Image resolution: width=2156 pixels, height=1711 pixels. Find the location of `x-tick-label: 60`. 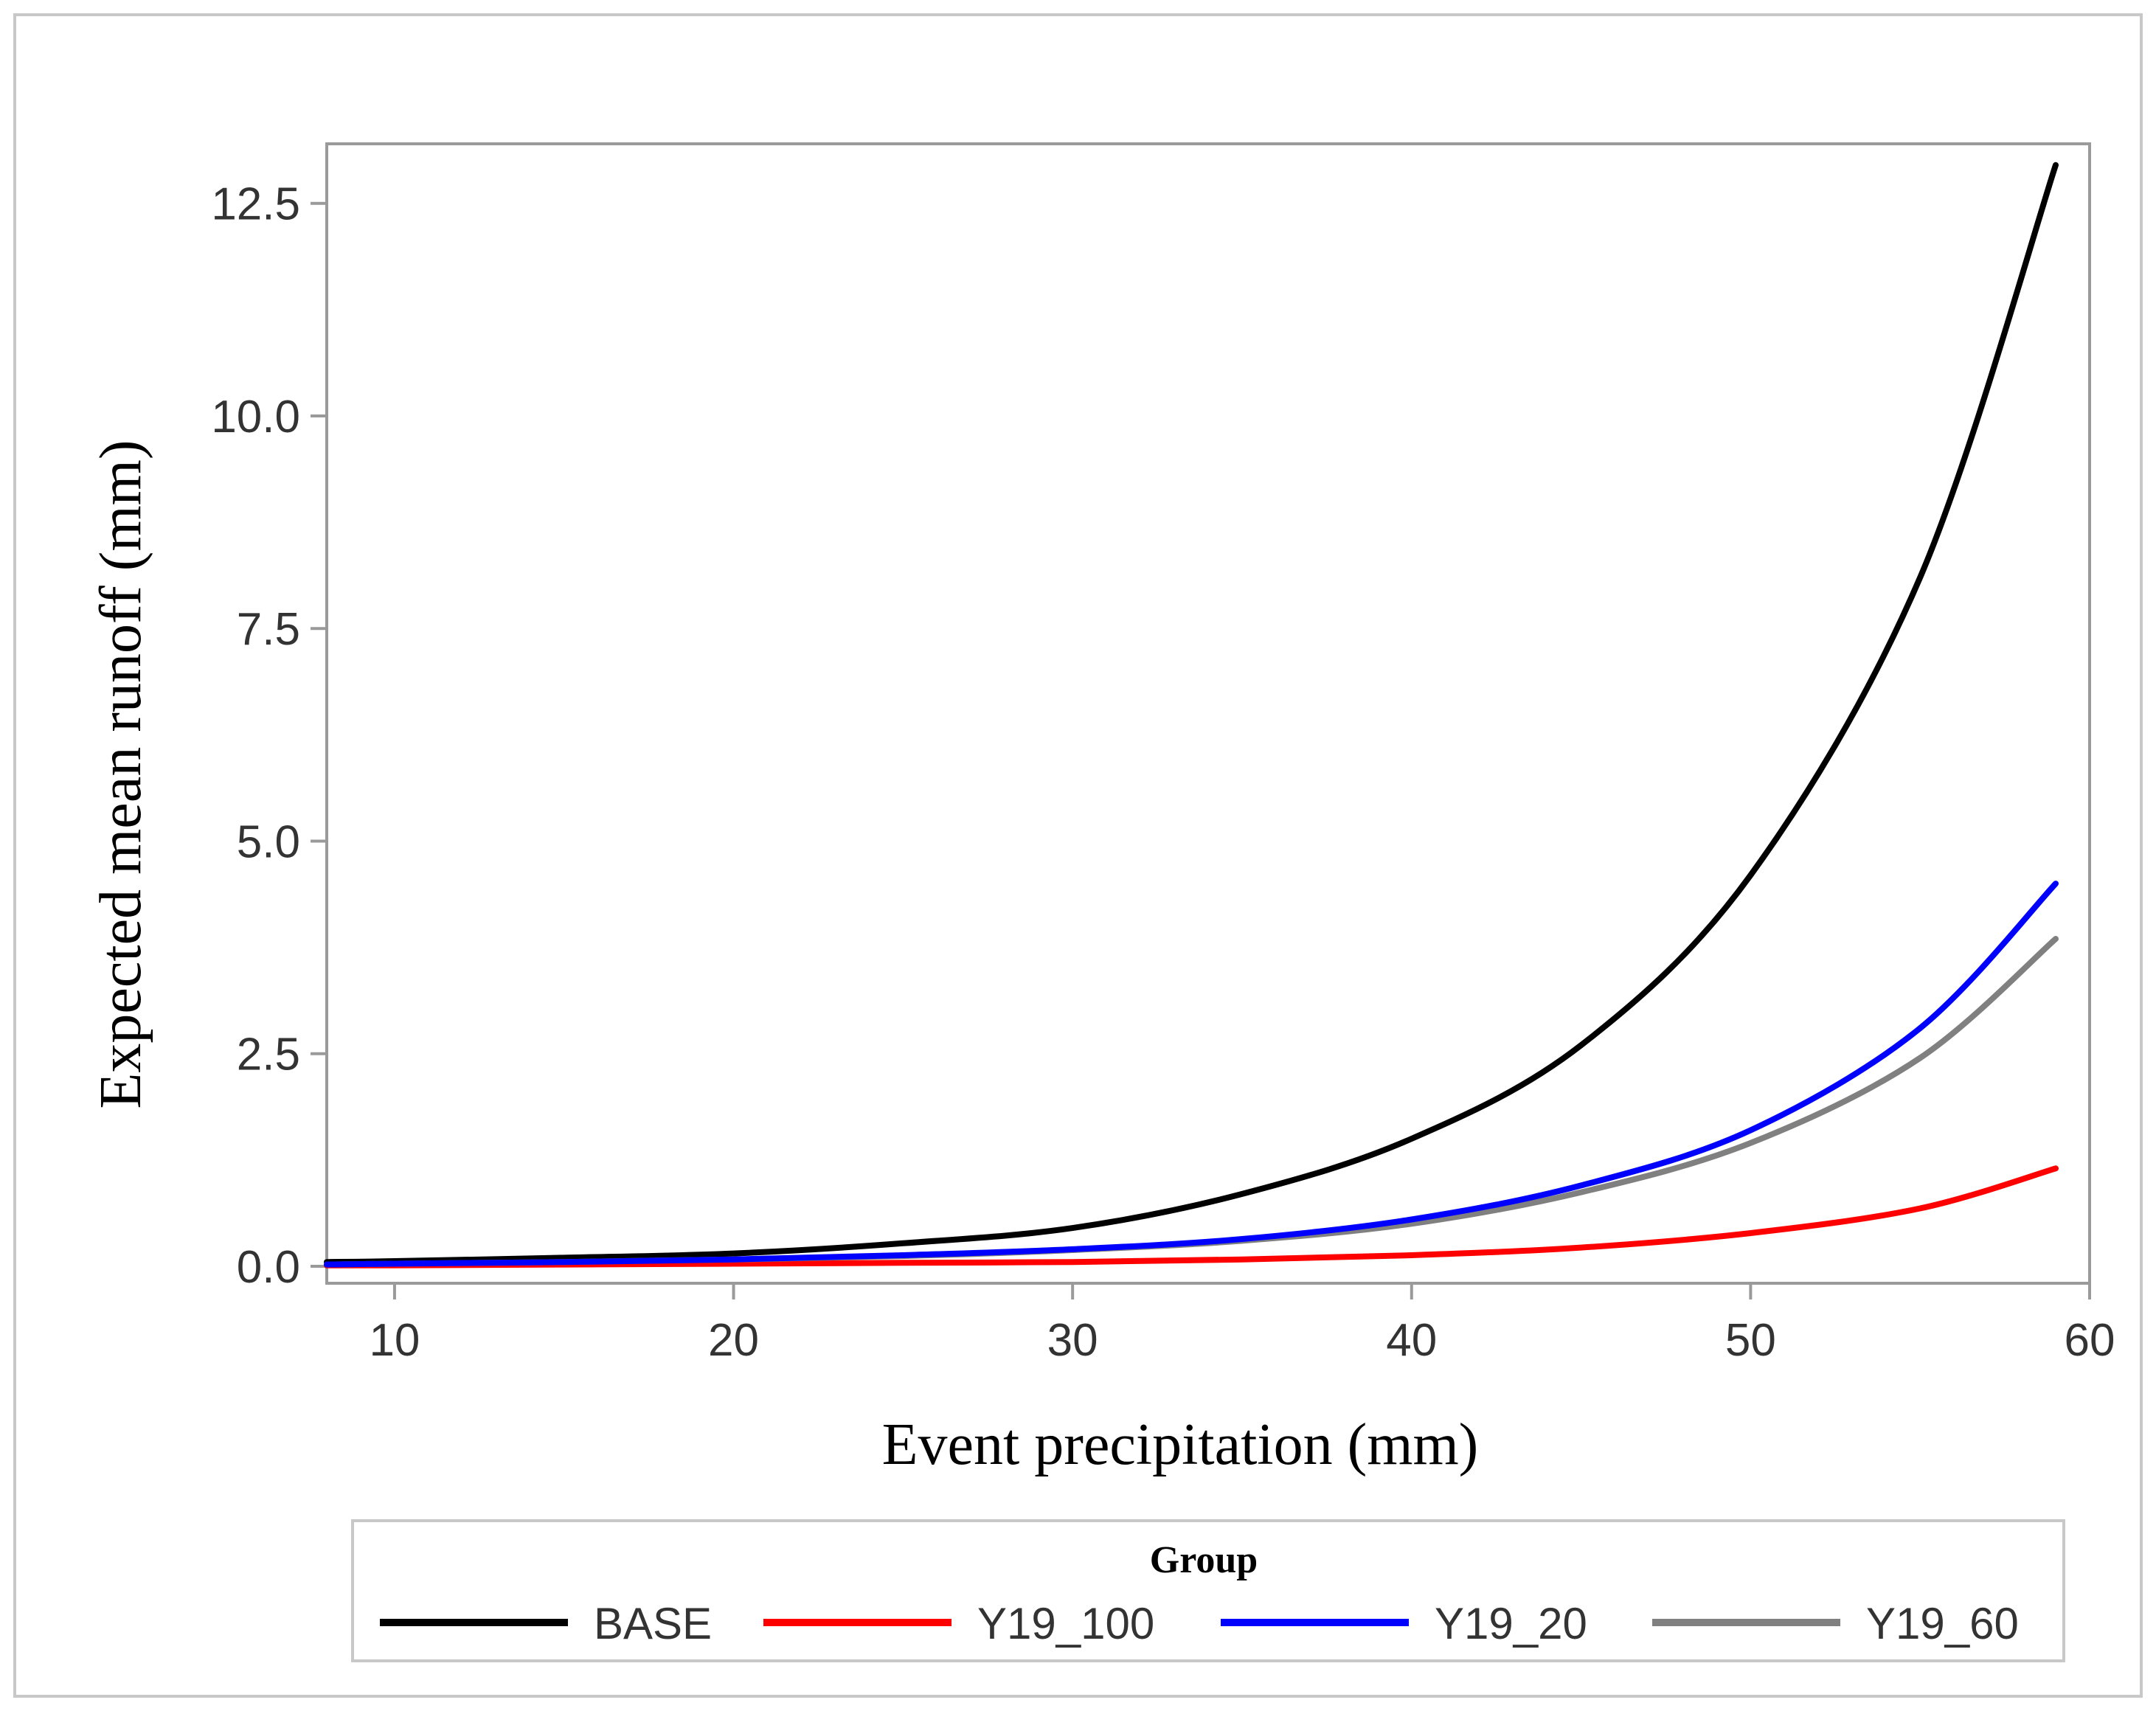

x-tick-label: 60 is located at coordinates (2090, 1340).